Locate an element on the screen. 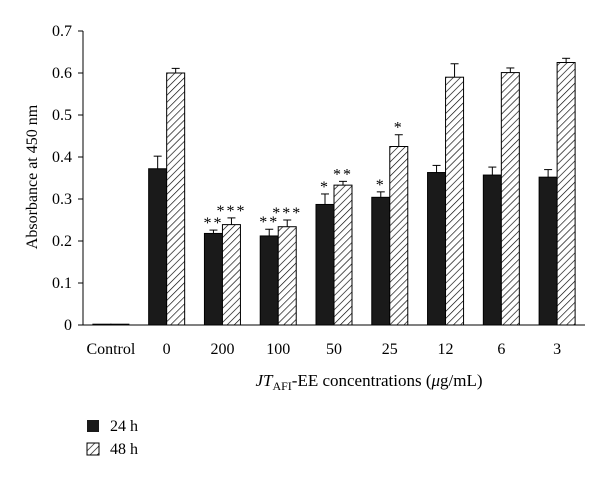 The width and height of the screenshot is (600, 479). legend-label-48h: 48 h is located at coordinates (124, 449).